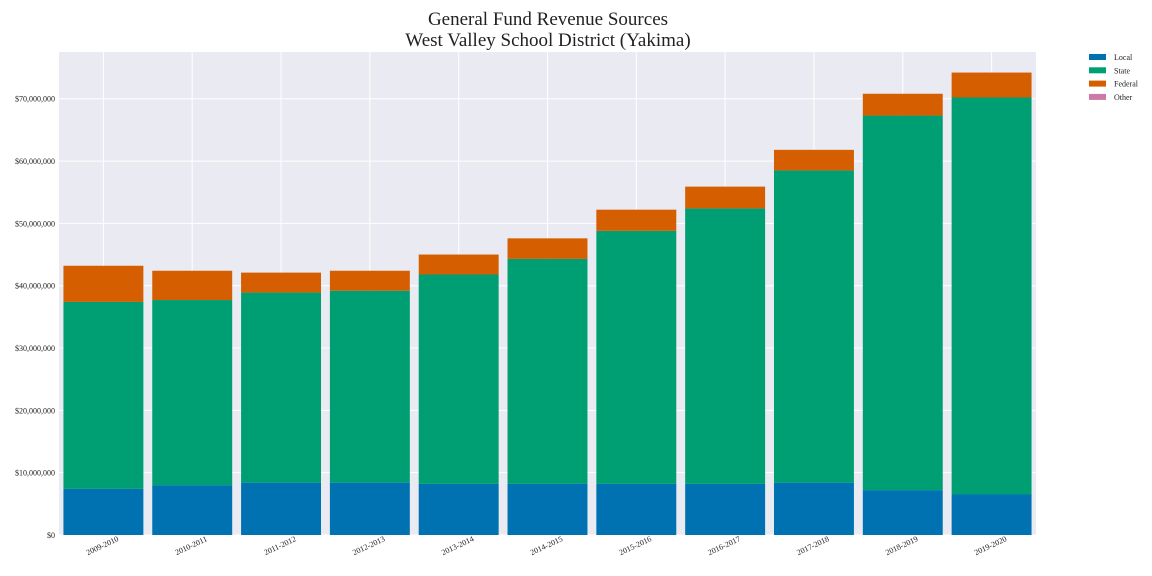 The image size is (1152, 576). I want to click on bar-local-2010-2011, so click(192, 510).